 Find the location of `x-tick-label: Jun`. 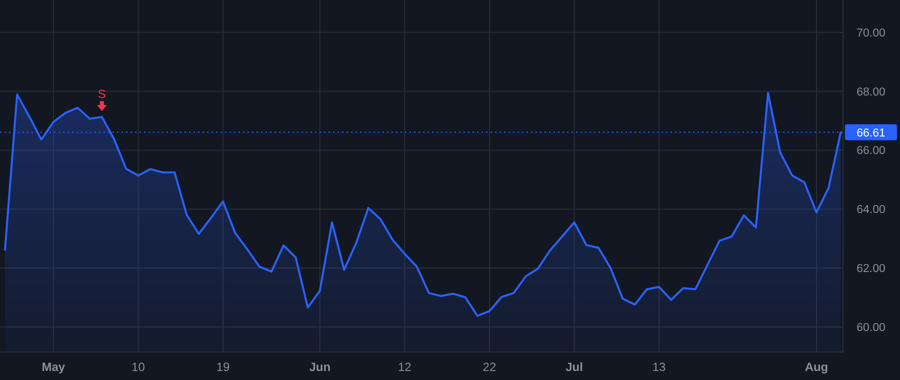

x-tick-label: Jun is located at coordinates (320, 367).